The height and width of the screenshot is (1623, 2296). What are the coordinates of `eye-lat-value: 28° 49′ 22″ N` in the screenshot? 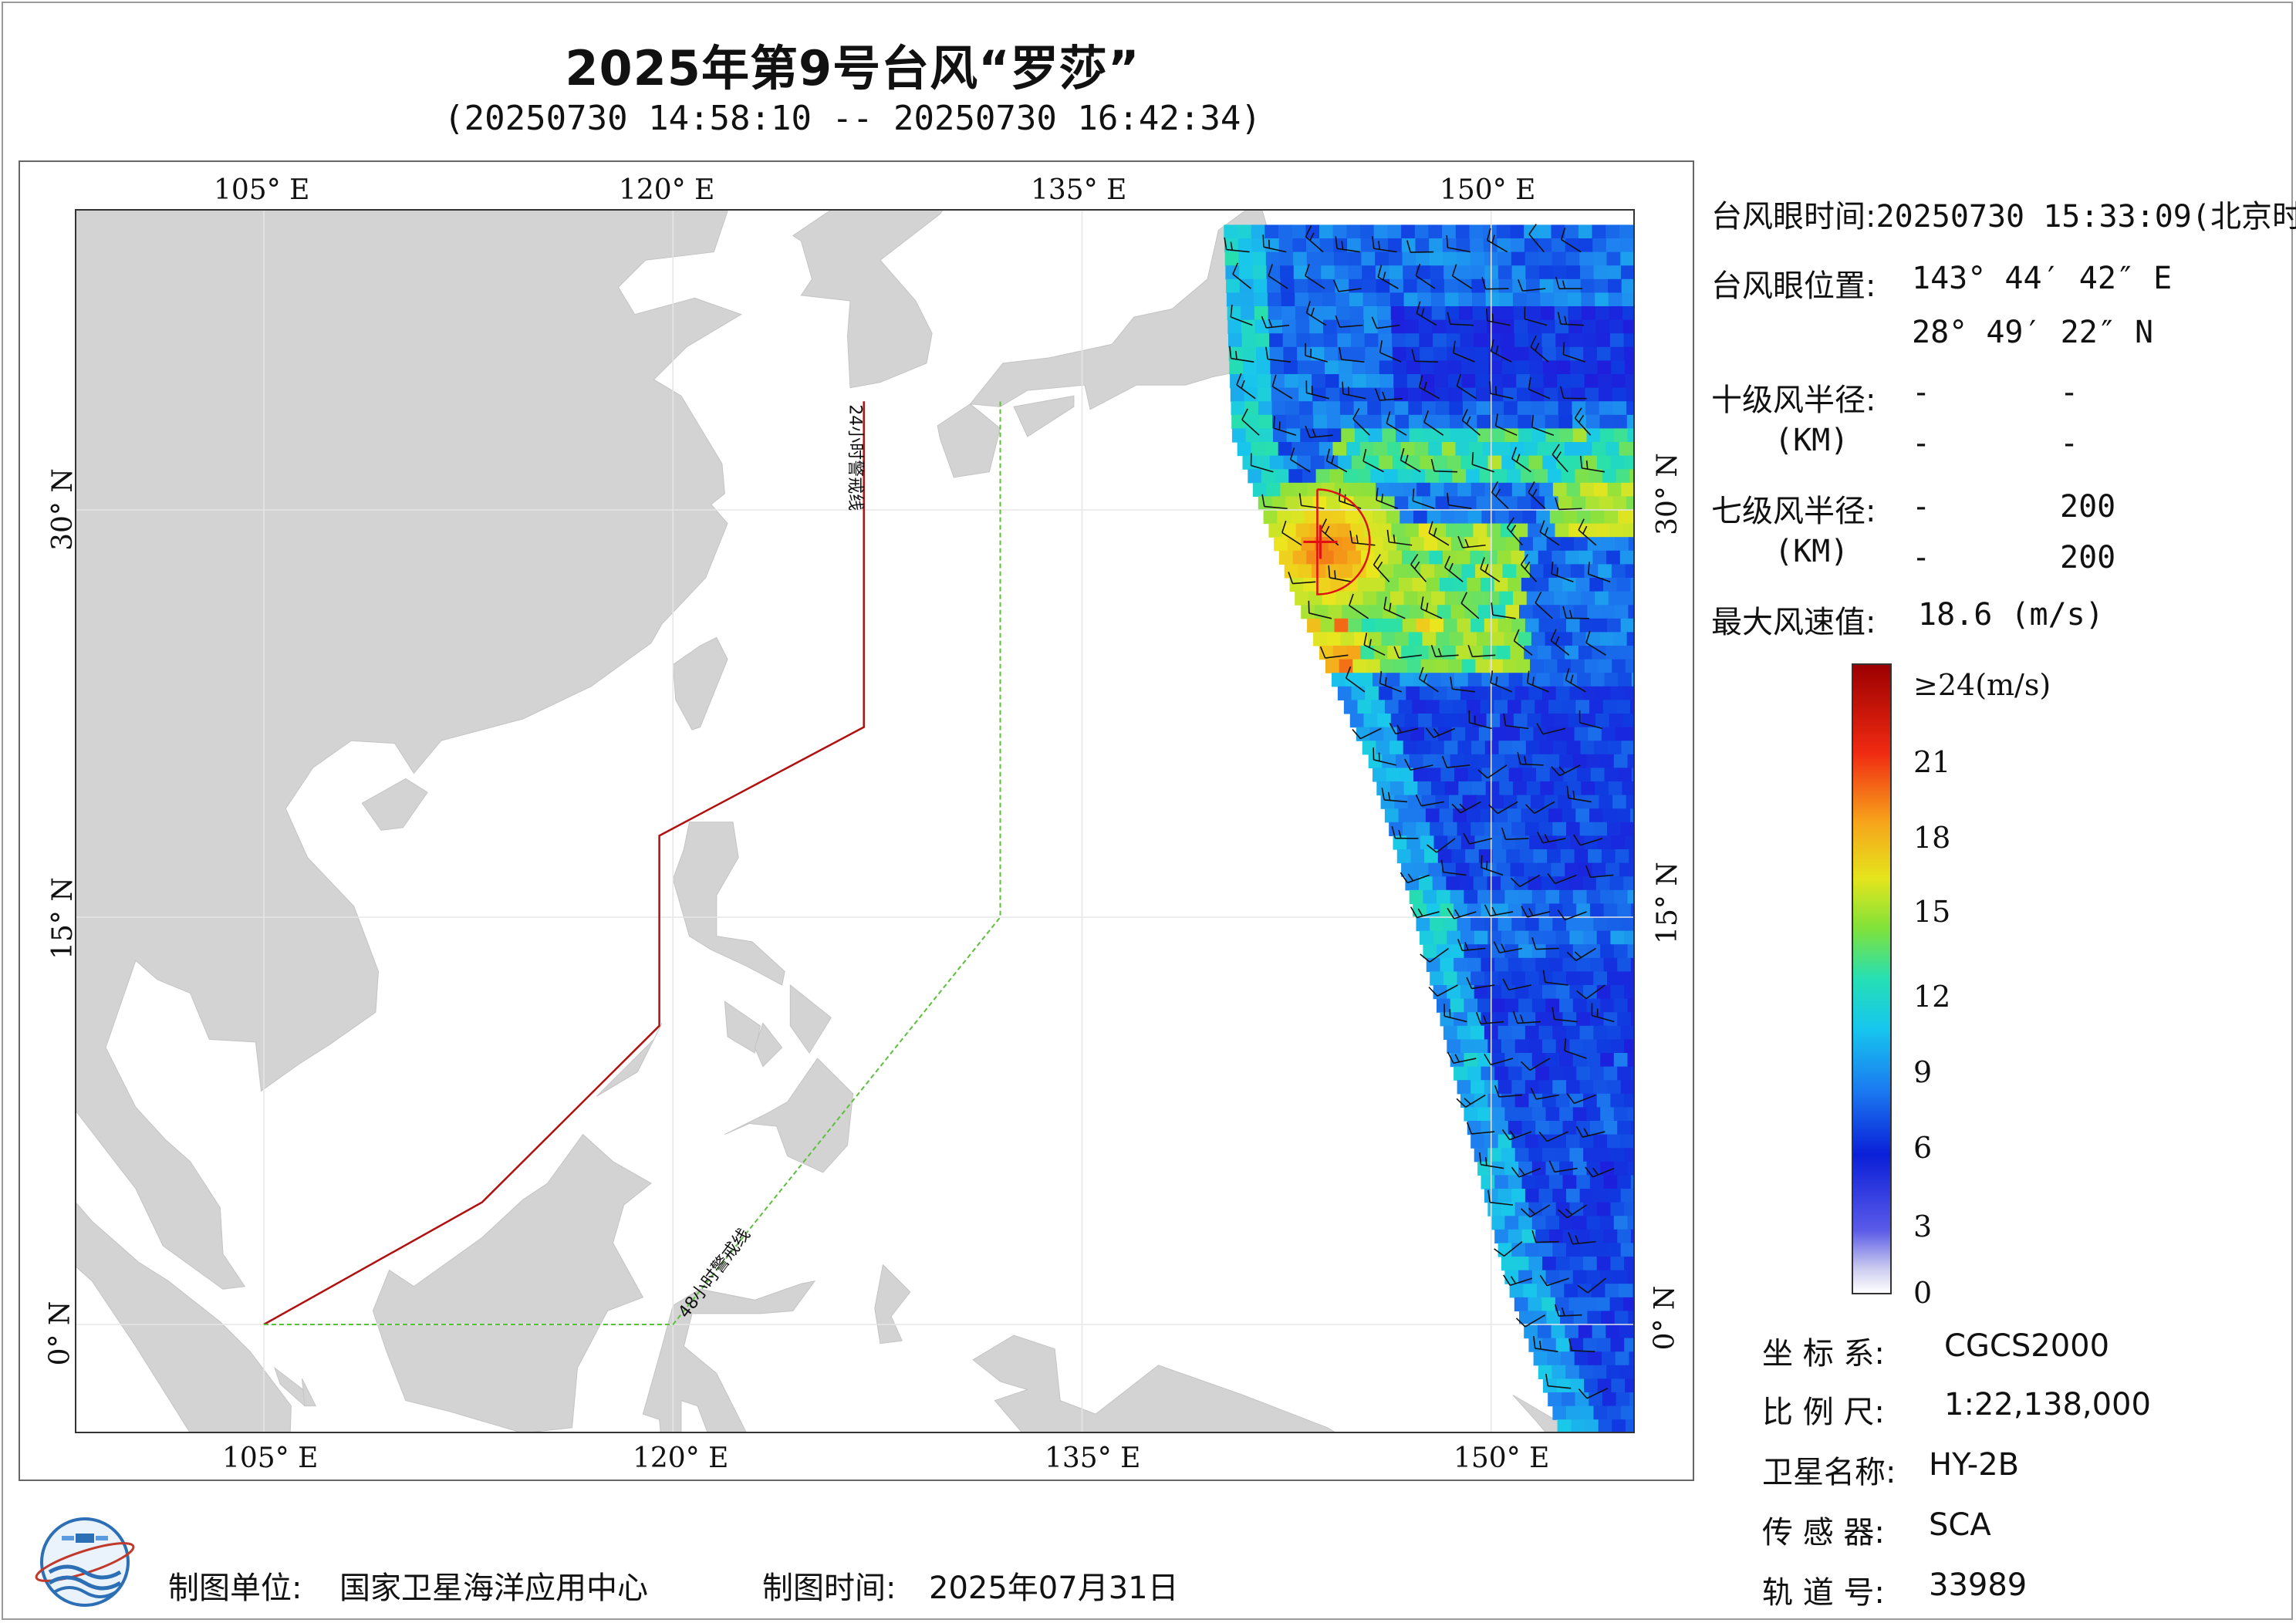 It's located at (2033, 332).